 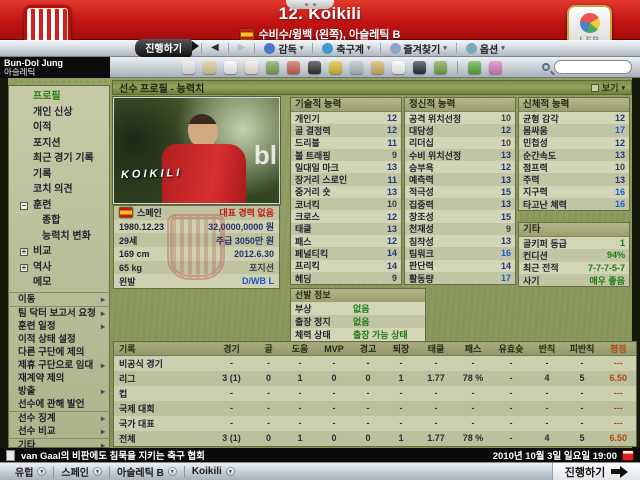 I want to click on ticker-text: van Gaal의 비판에도 침묵을 지키는 축구 협회, so click(x=113, y=456).